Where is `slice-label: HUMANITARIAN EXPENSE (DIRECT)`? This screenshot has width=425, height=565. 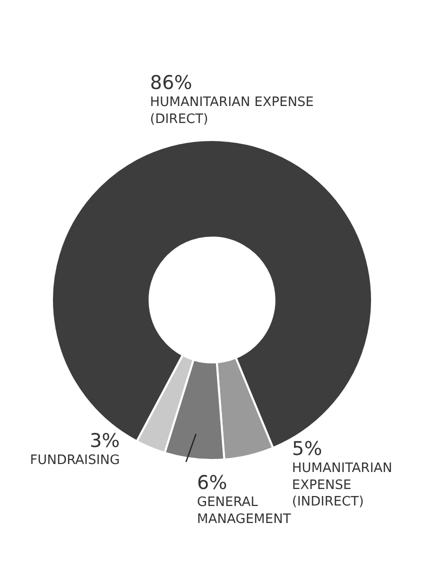 slice-label: HUMANITARIAN EXPENSE (DIRECT) is located at coordinates (232, 110).